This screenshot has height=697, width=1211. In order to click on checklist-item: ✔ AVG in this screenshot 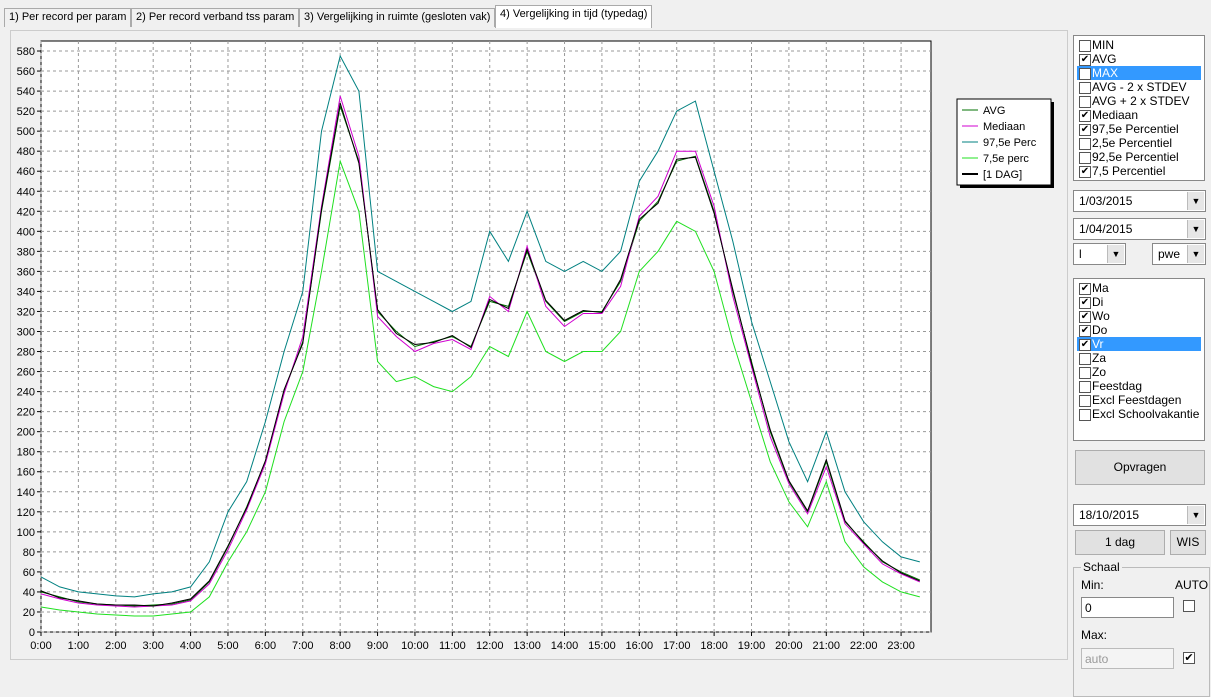, I will do `click(1139, 59)`.